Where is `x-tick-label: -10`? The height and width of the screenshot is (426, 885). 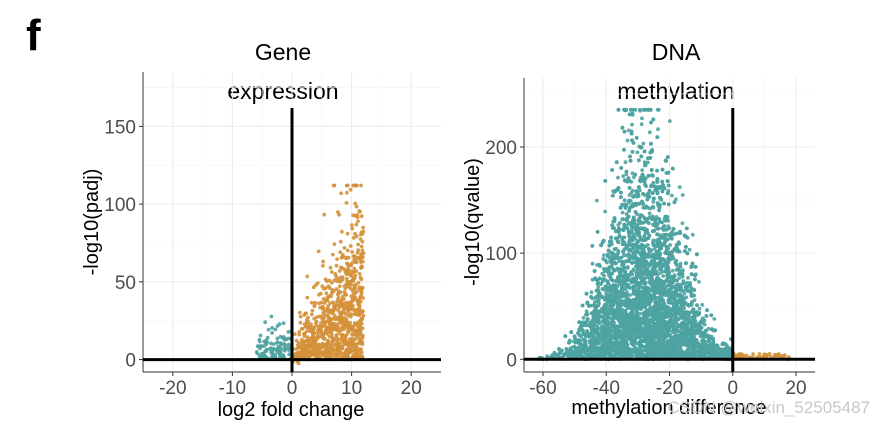 x-tick-label: -10 is located at coordinates (232, 388).